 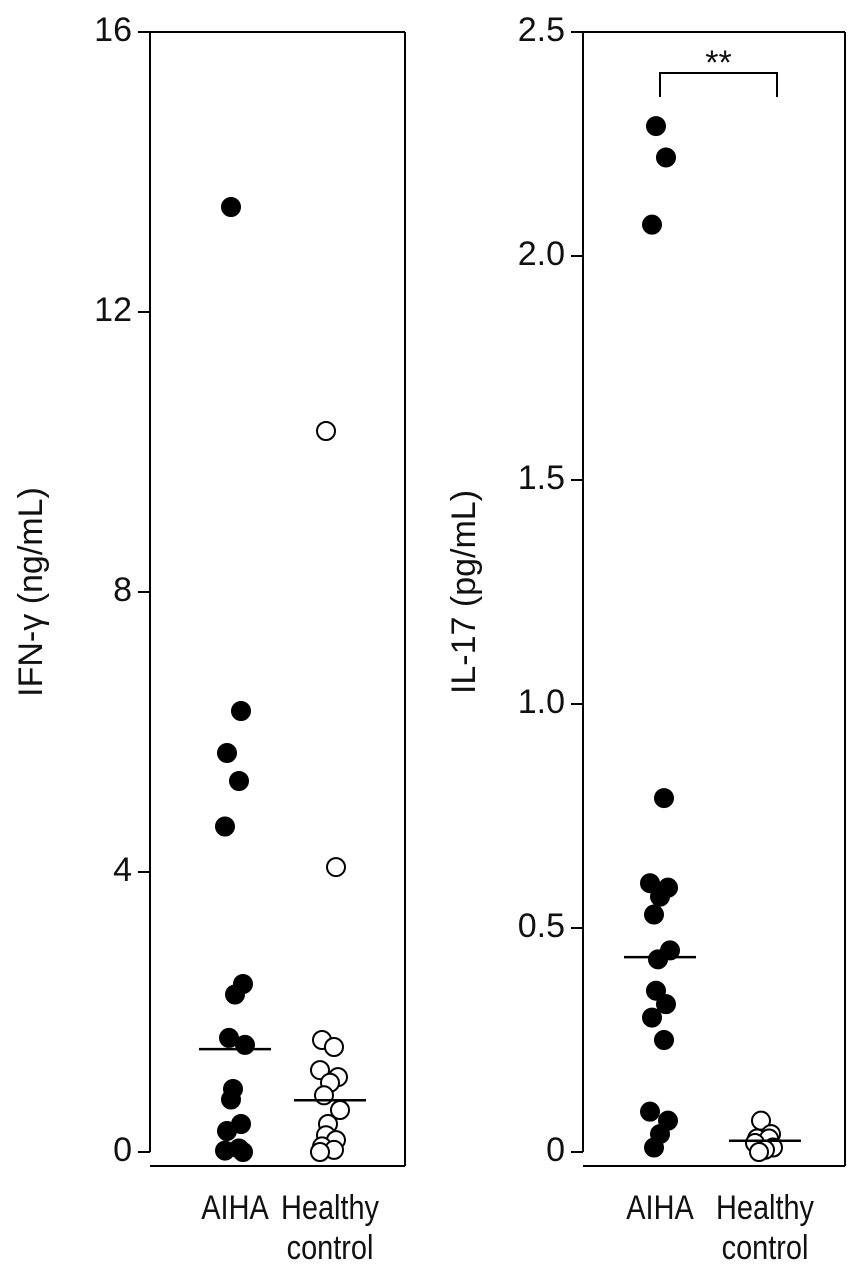 What do you see at coordinates (31, 592) in the screenshot?
I see `y-axis-label: IFN-γ (ng/mL)` at bounding box center [31, 592].